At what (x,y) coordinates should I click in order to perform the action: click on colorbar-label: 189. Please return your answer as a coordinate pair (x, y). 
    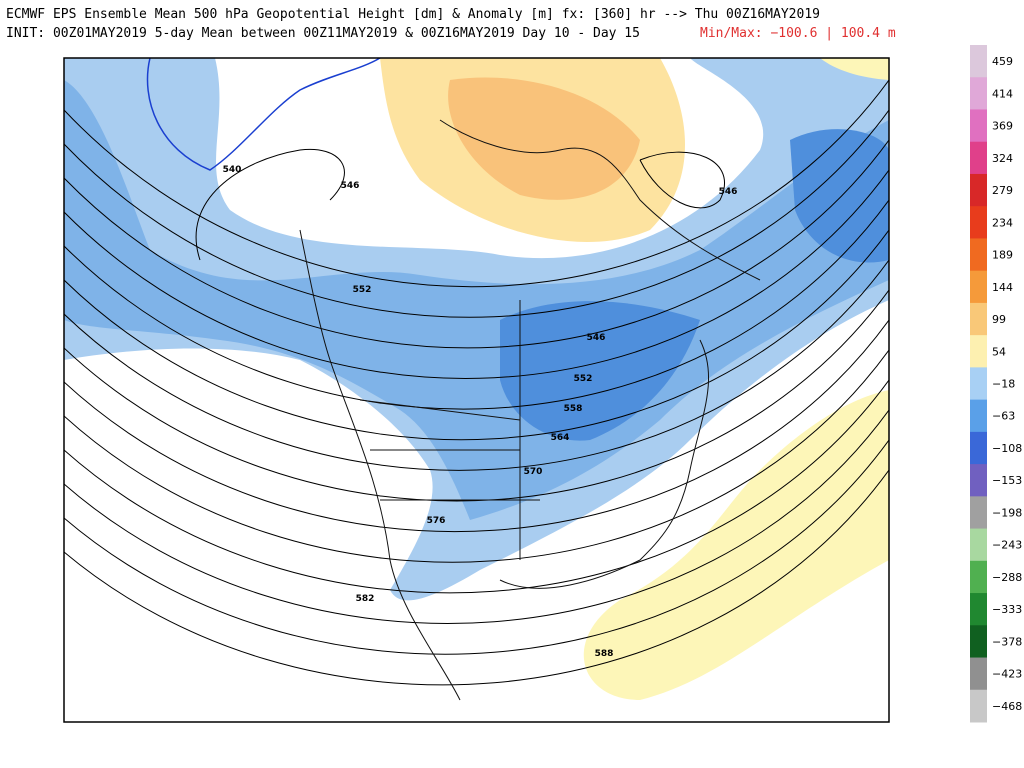
    Looking at the image, I should click on (1002, 255).